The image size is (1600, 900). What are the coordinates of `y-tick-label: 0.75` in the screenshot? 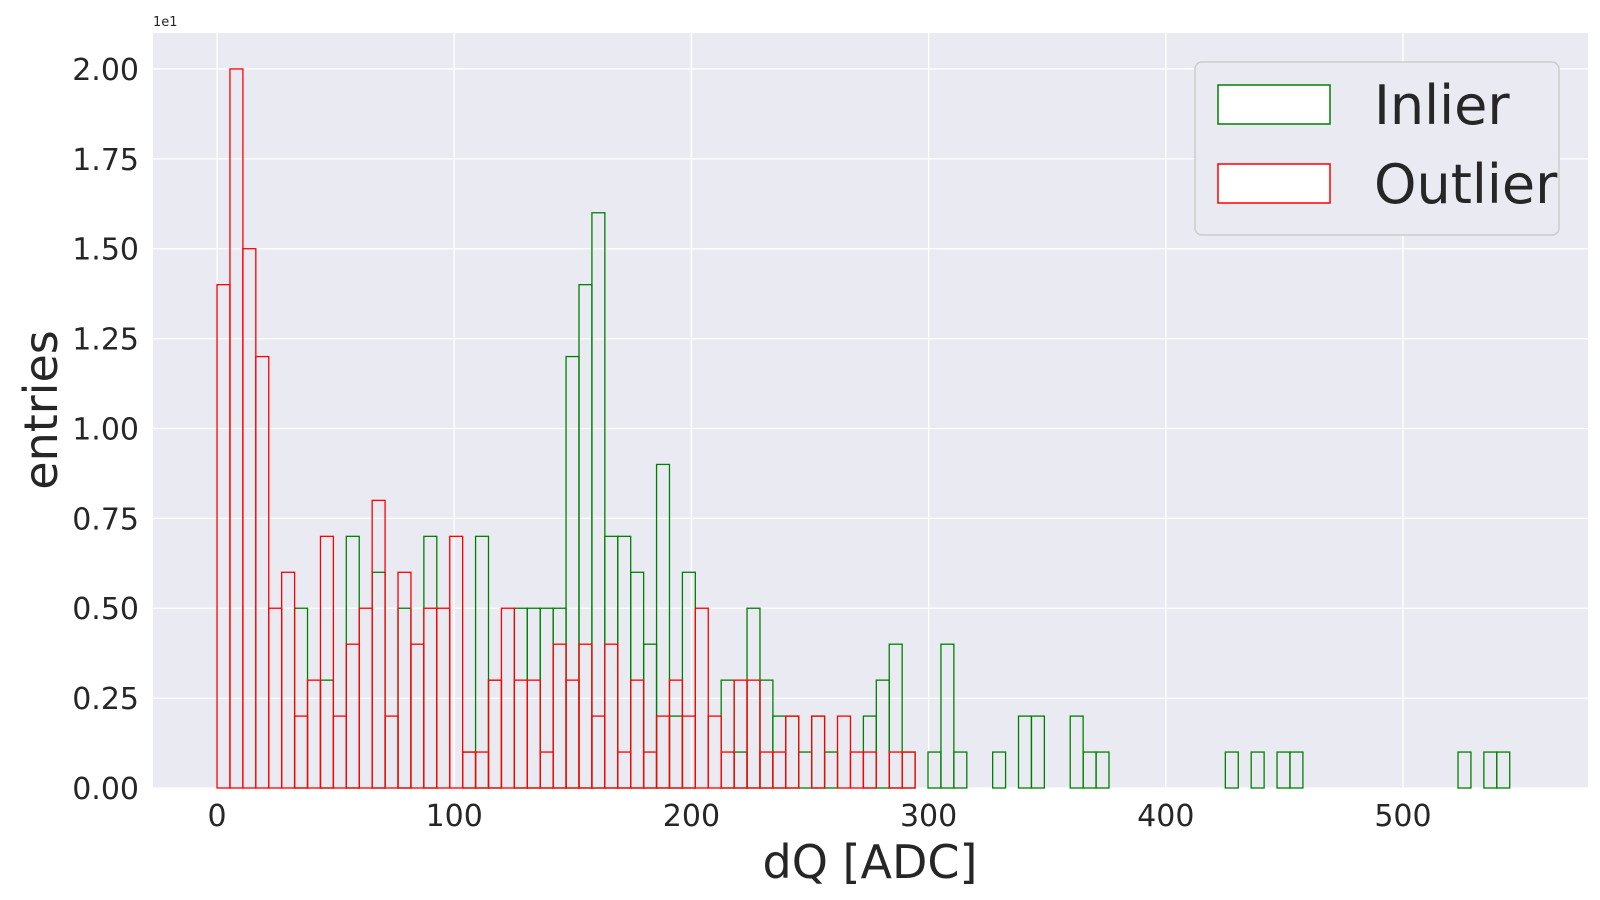 It's located at (105, 519).